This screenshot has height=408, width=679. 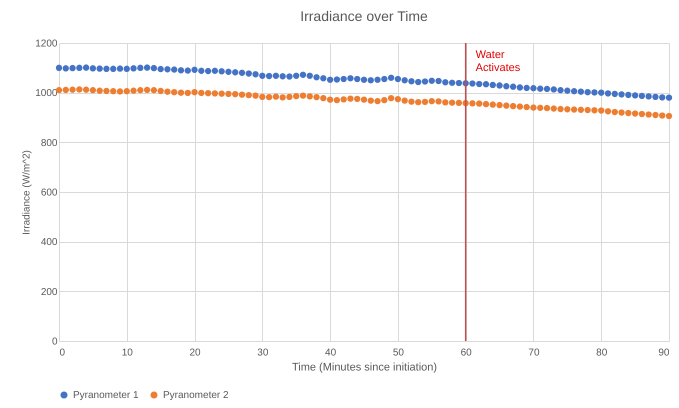 I want to click on y-tick-label: 1200, so click(x=46, y=44).